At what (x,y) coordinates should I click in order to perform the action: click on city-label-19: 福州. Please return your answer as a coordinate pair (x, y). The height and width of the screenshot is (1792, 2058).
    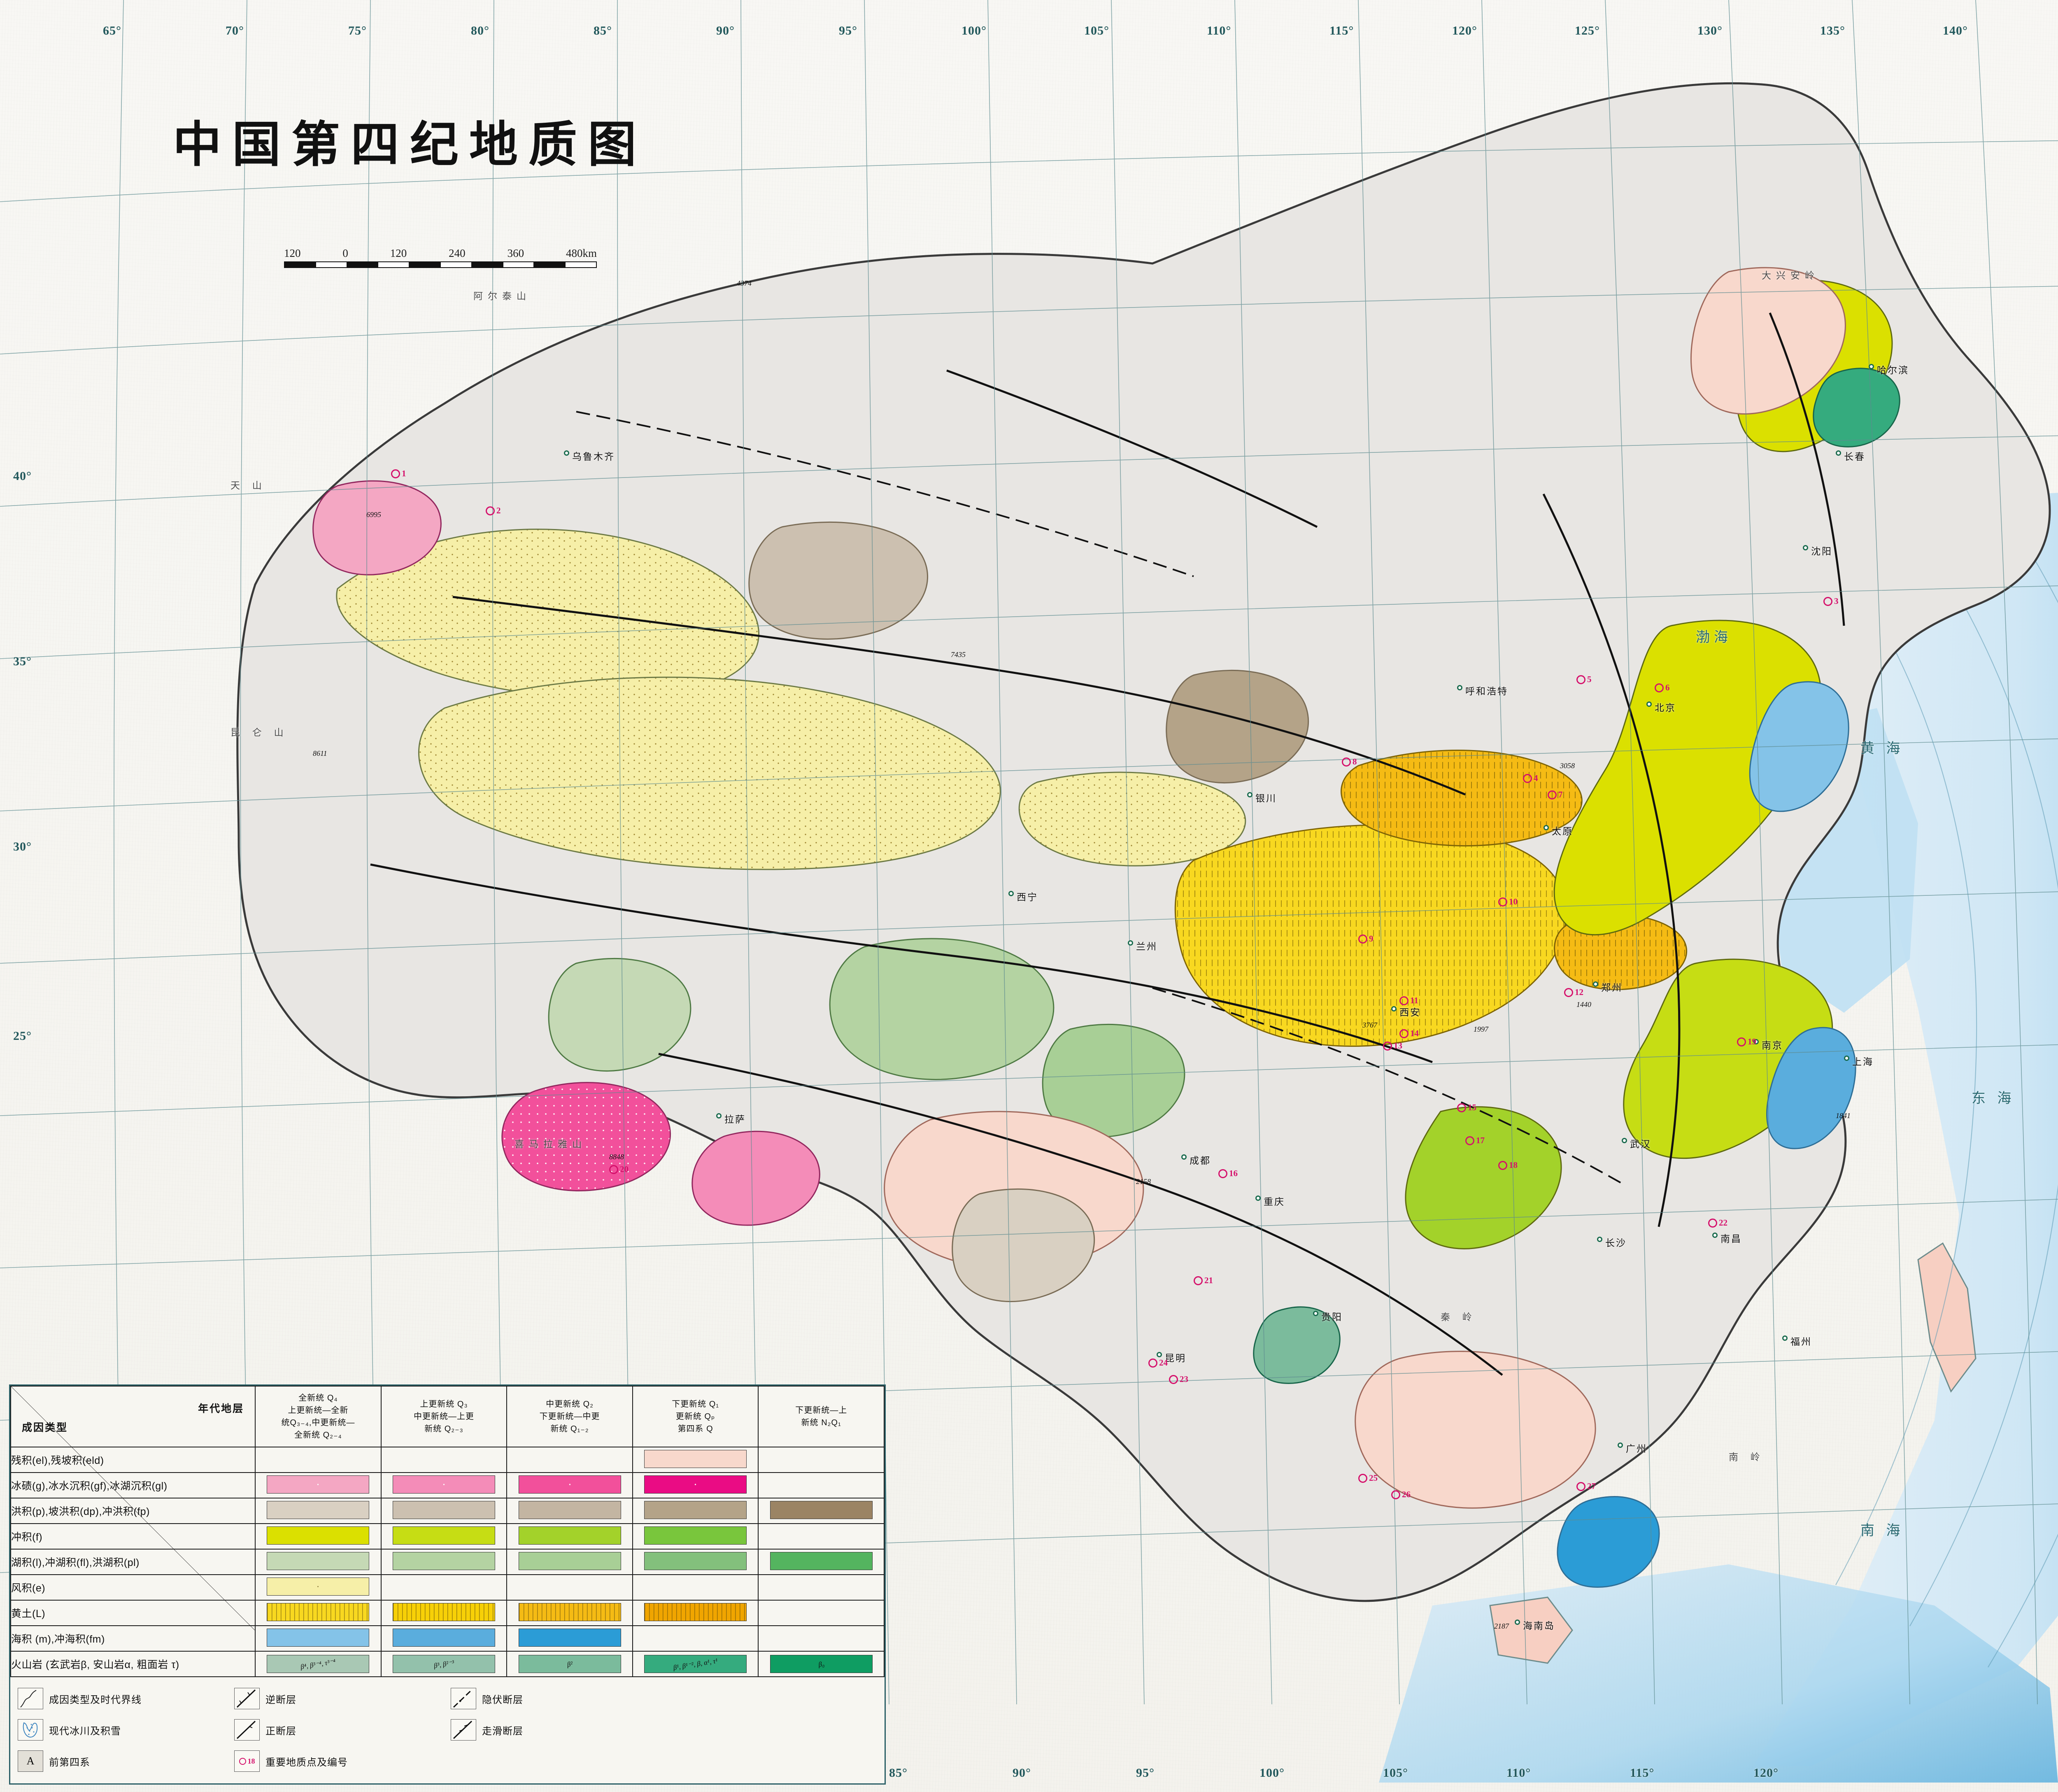
    Looking at the image, I should click on (1801, 1342).